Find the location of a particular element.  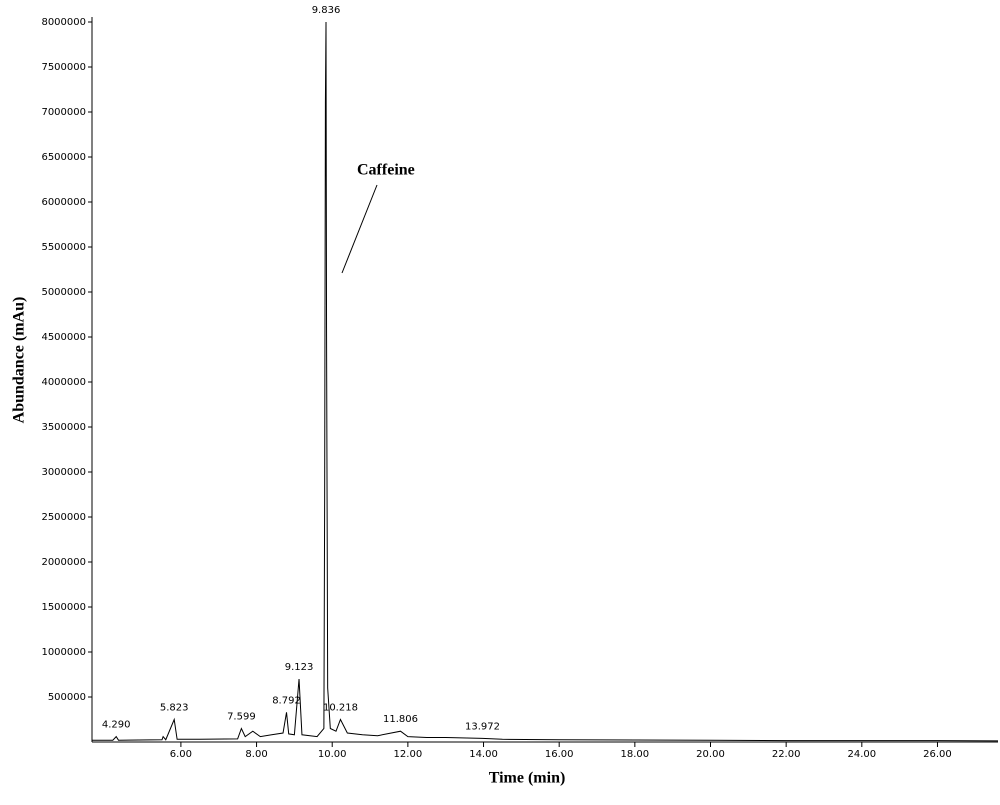

y-tick-label: 500000 is located at coordinates (67, 697).